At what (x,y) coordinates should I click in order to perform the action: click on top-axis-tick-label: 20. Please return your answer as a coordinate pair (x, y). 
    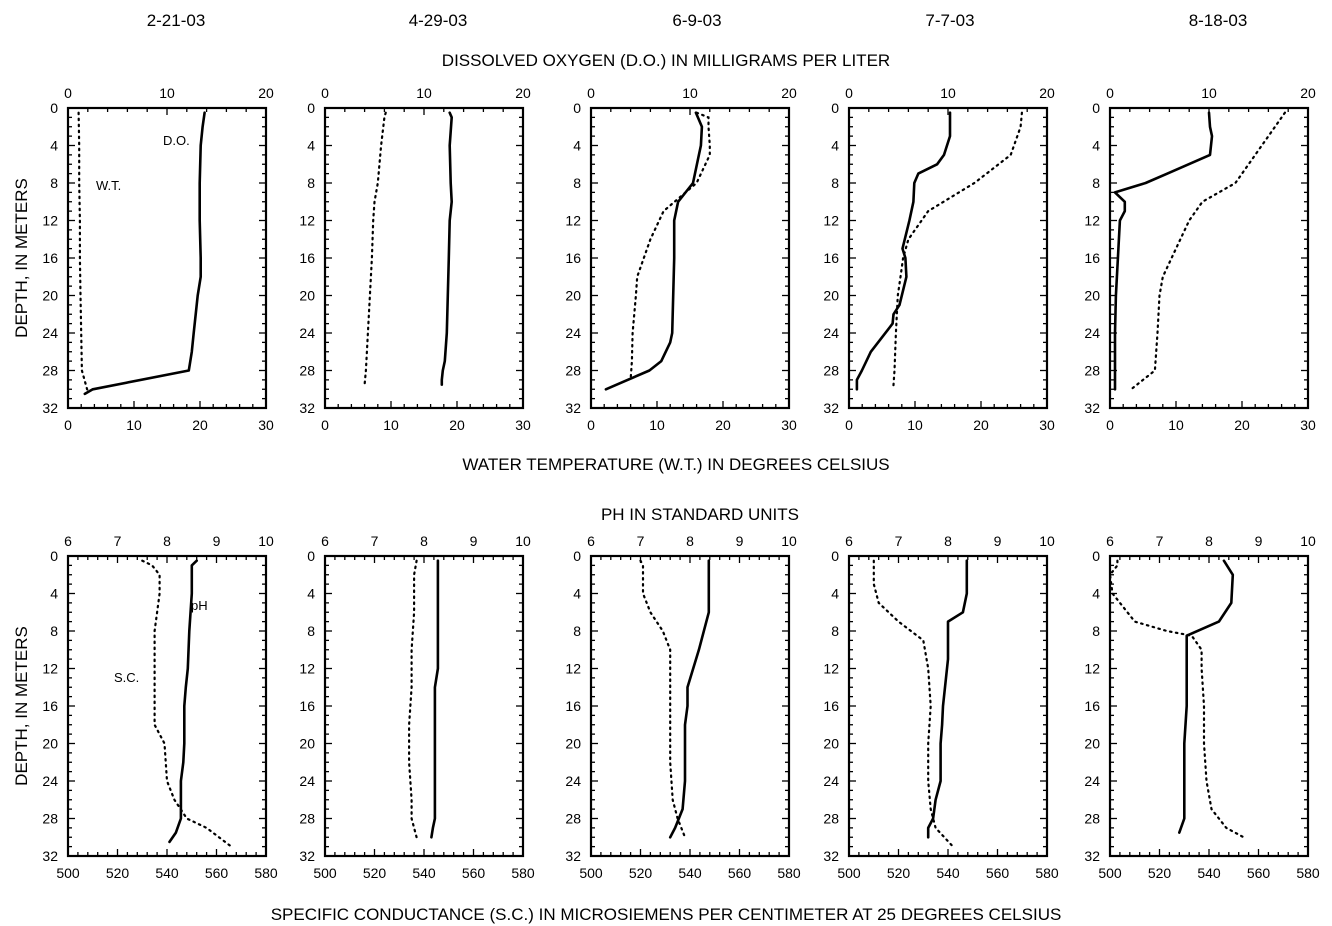
    Looking at the image, I should click on (266, 93).